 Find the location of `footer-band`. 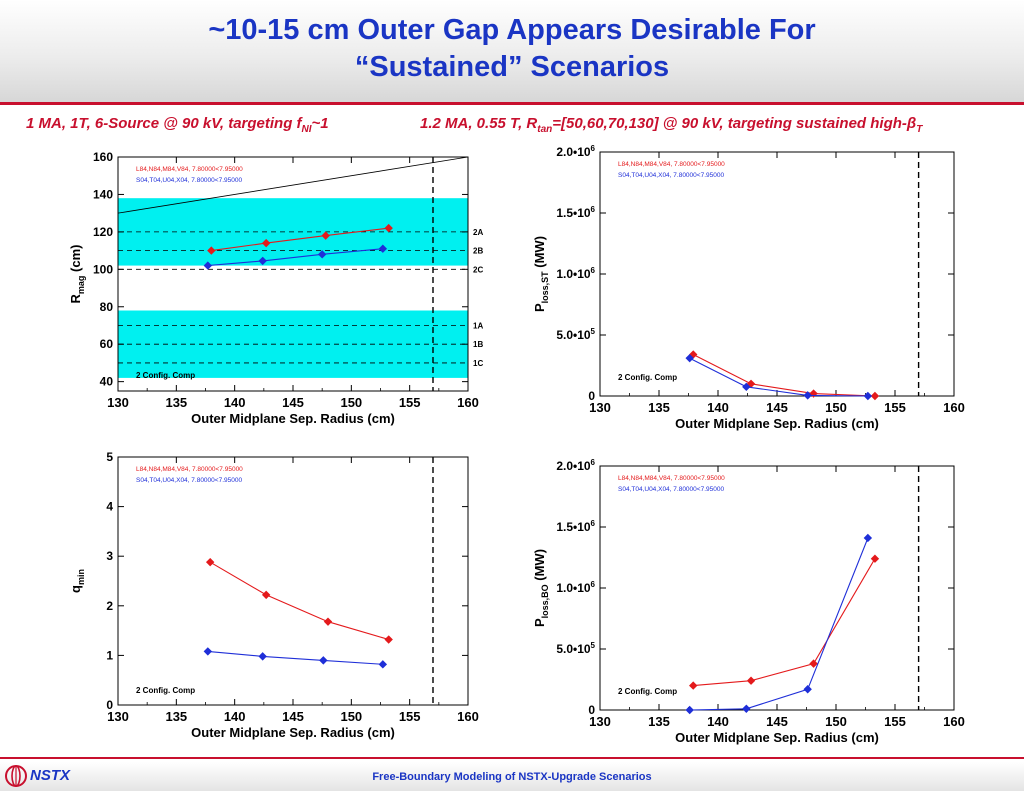

footer-band is located at coordinates (512, 776).